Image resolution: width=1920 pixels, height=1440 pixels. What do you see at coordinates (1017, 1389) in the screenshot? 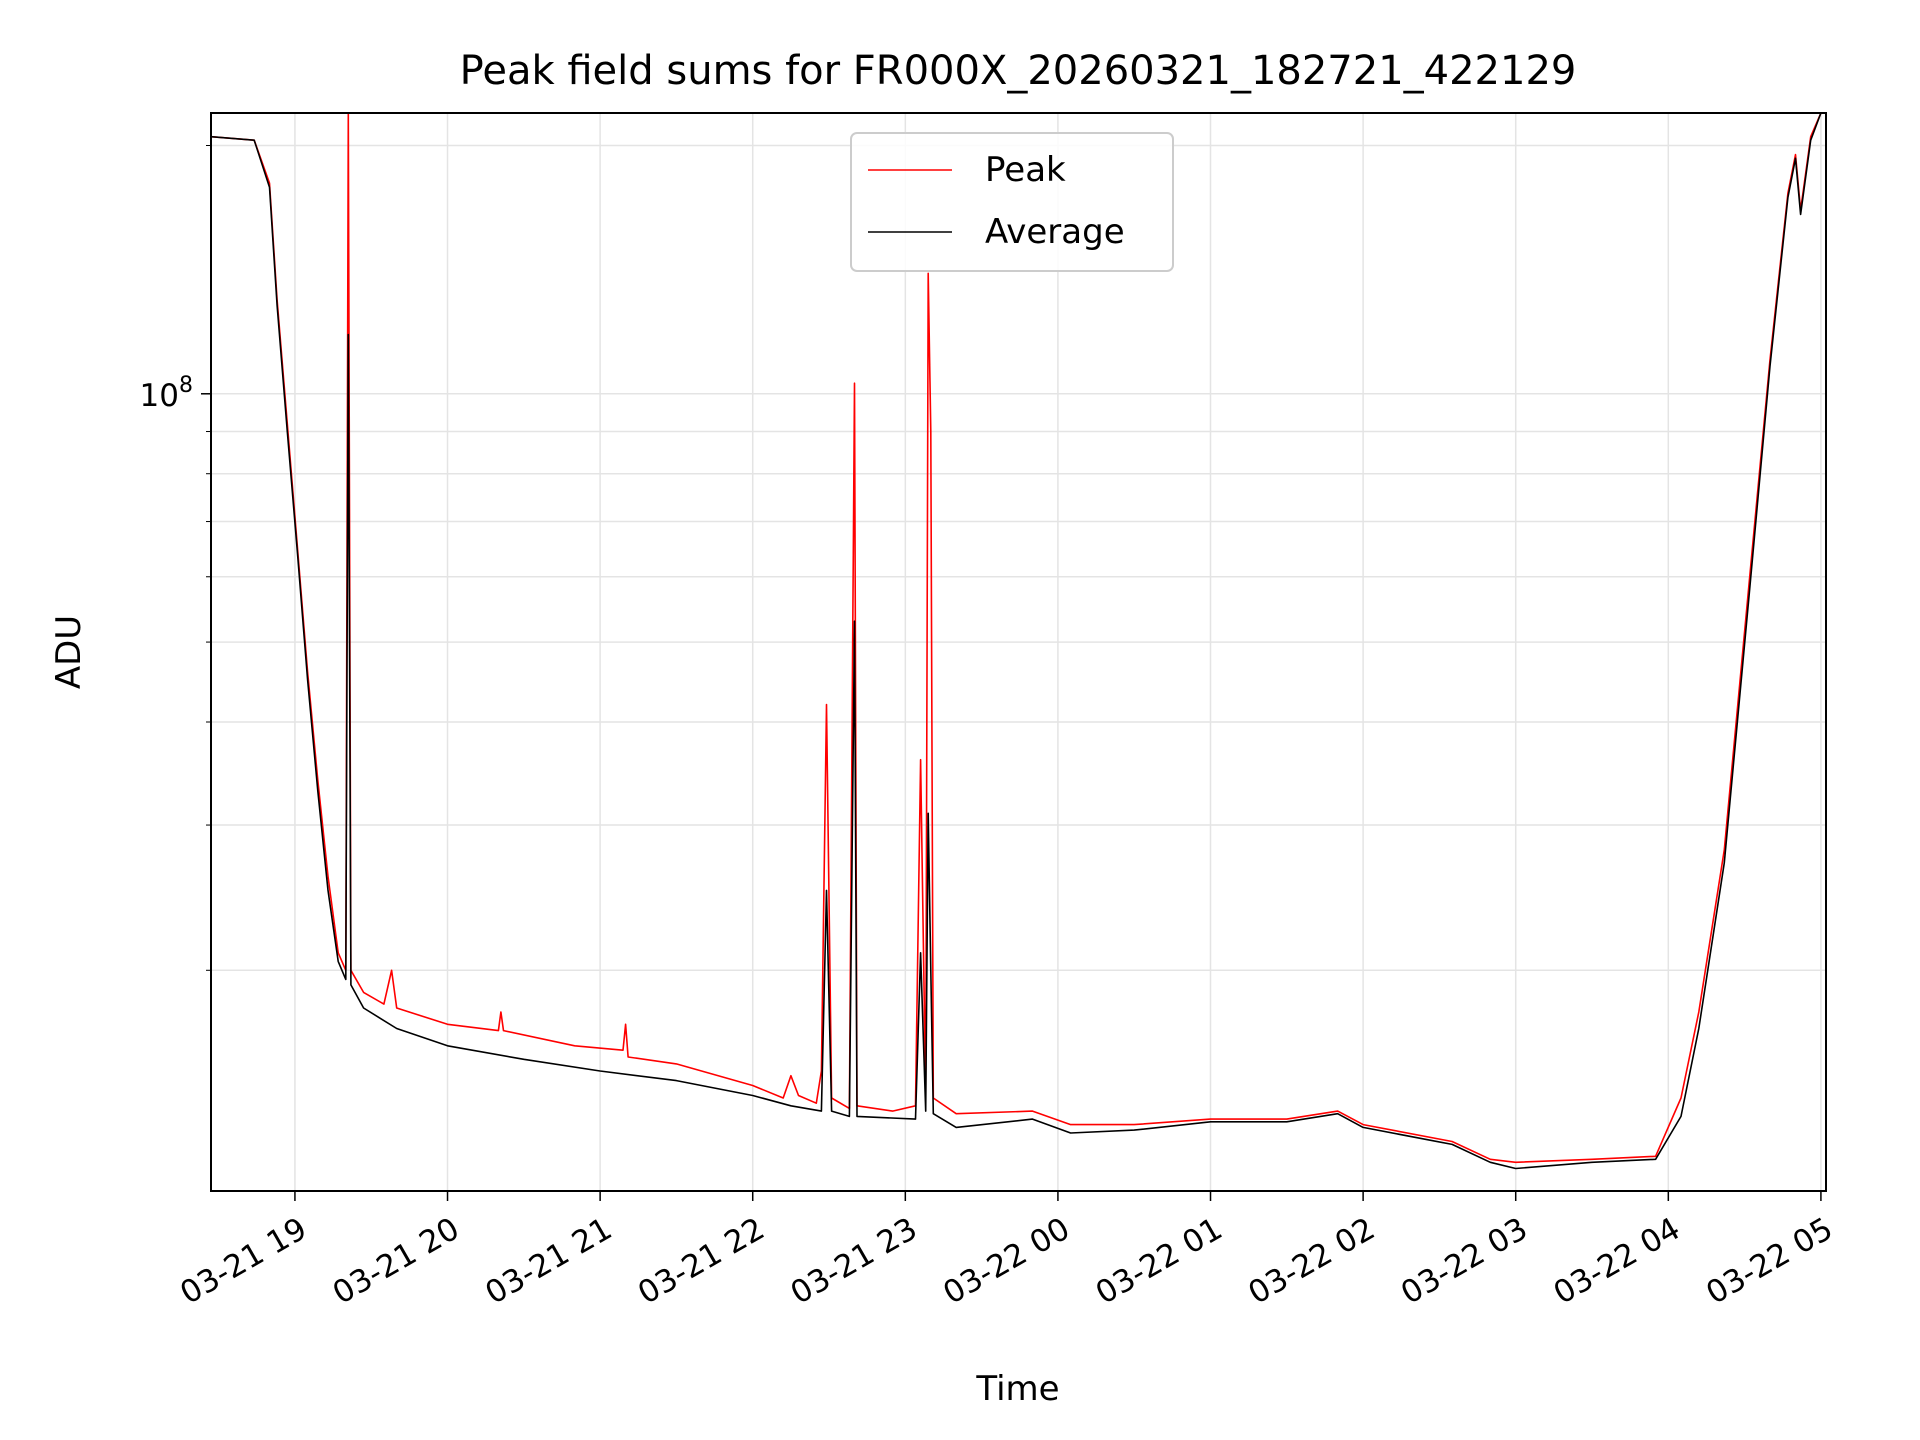
I see `x-axis-label: Time` at bounding box center [1017, 1389].